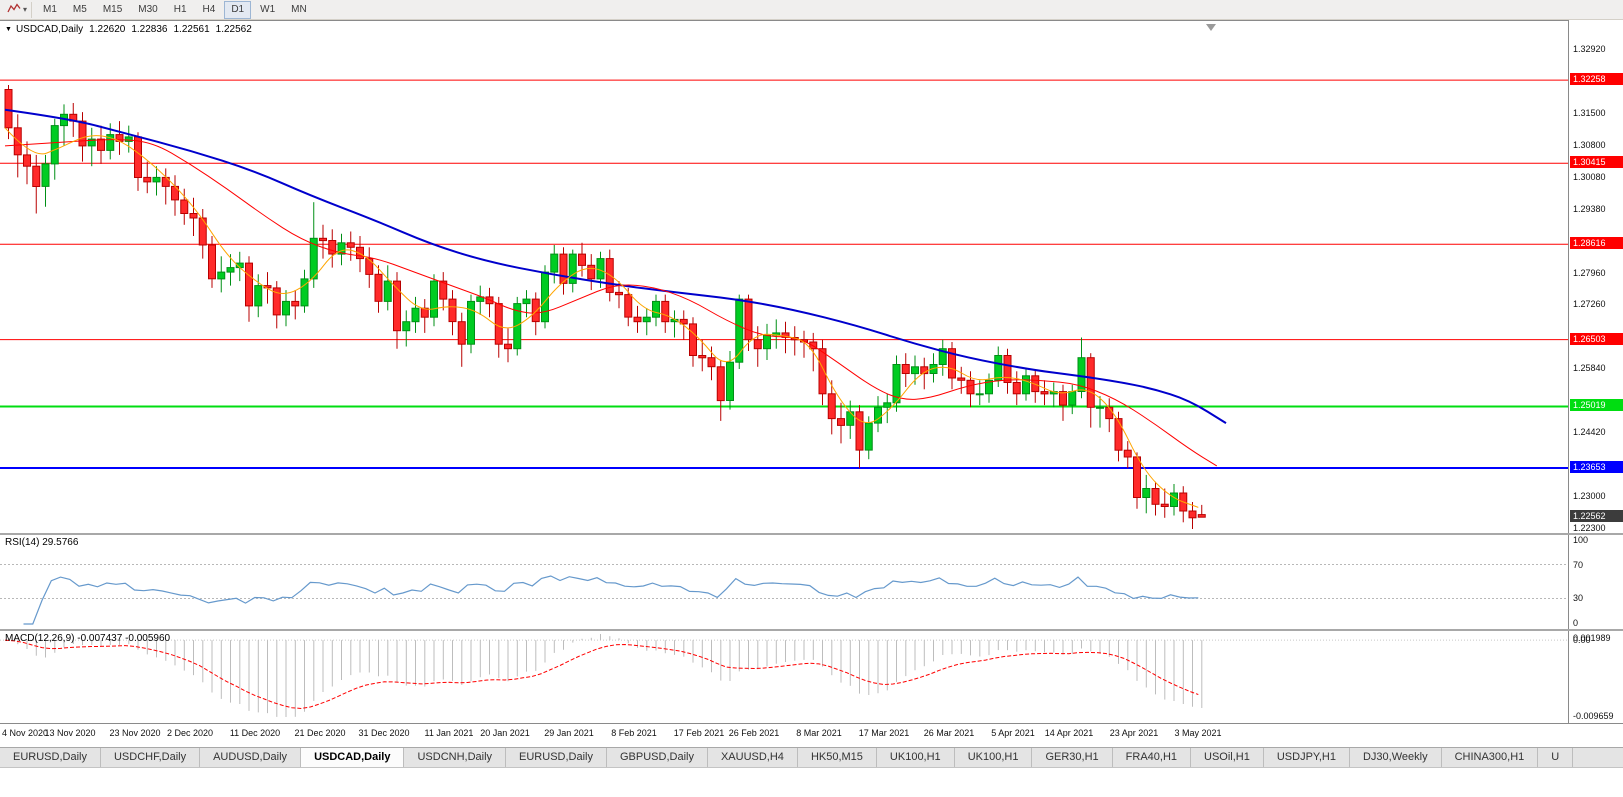 The width and height of the screenshot is (1623, 797). Describe the element at coordinates (49, 29) in the screenshot. I see `chart-symbol-period: USDCAD,Daily` at that location.